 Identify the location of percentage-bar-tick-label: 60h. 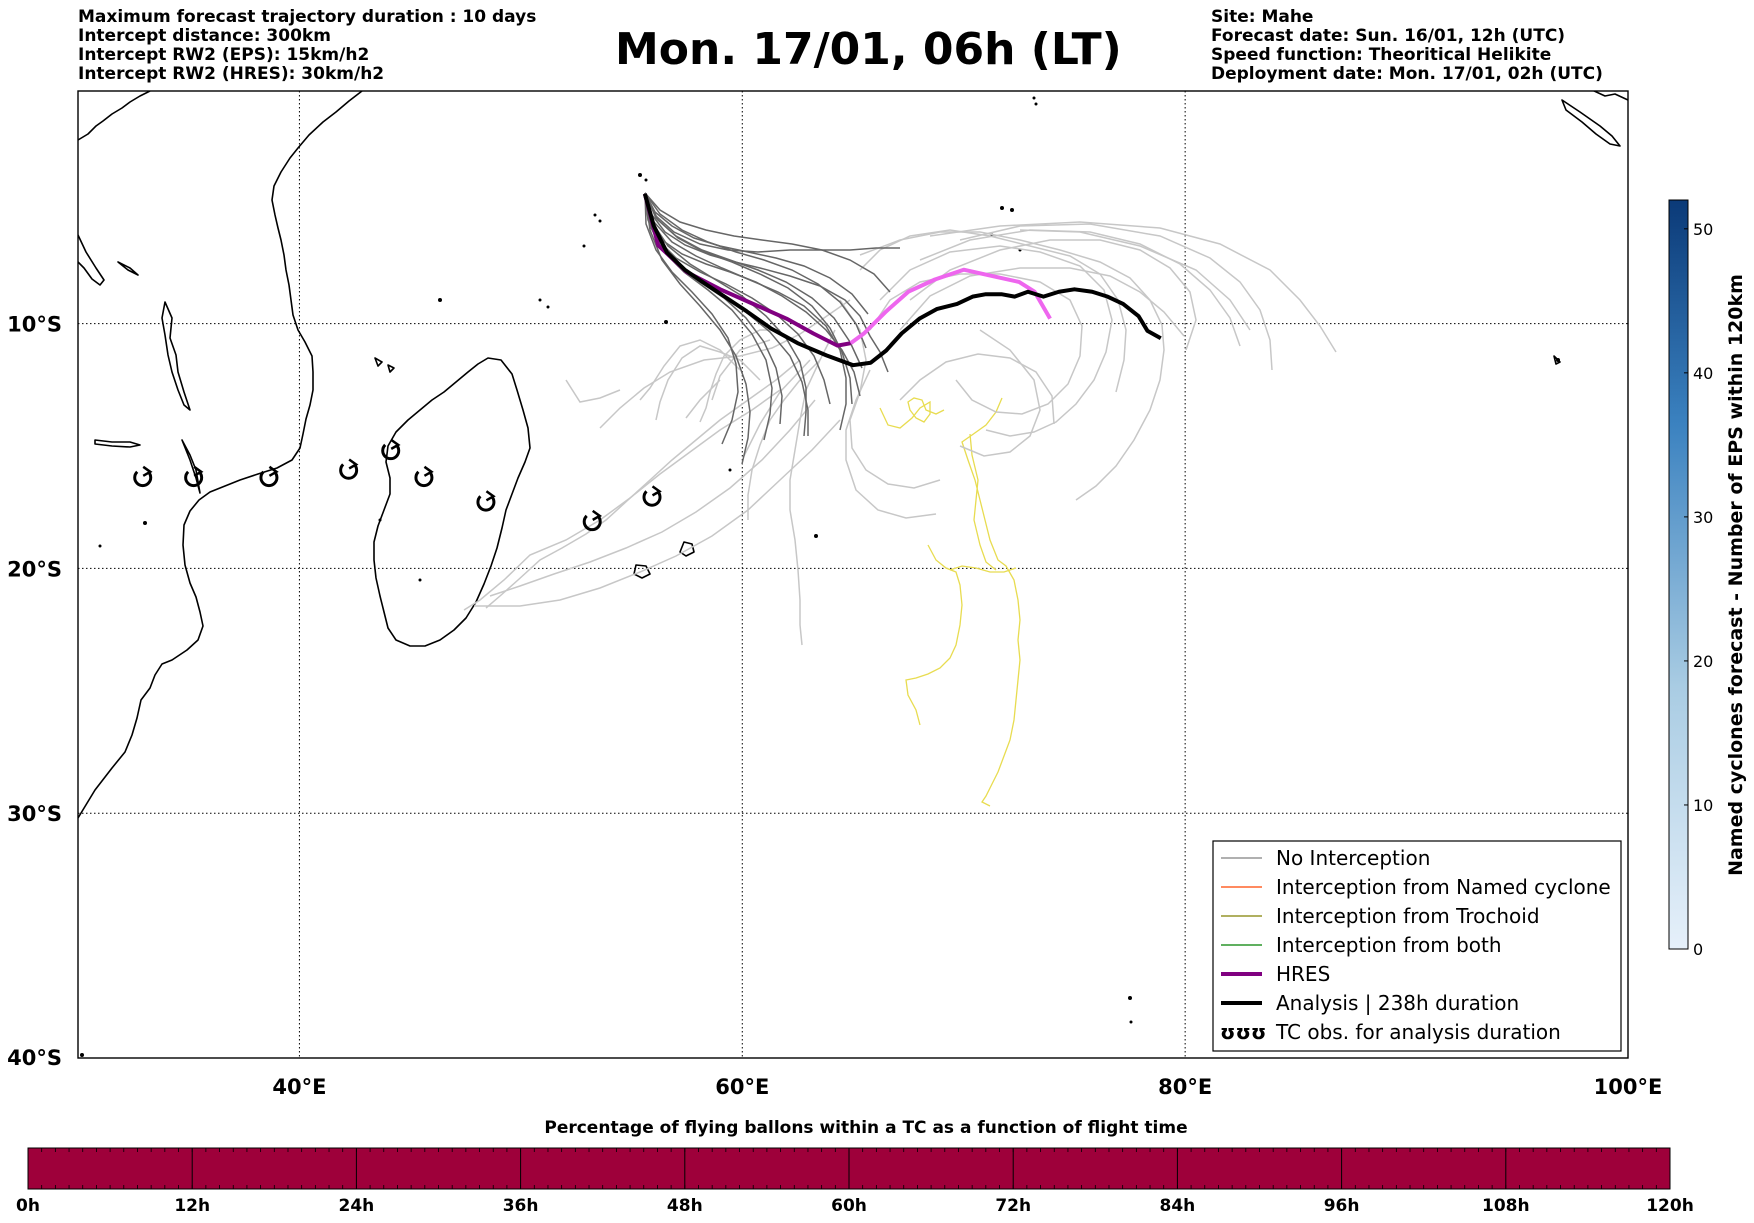
(849, 1206).